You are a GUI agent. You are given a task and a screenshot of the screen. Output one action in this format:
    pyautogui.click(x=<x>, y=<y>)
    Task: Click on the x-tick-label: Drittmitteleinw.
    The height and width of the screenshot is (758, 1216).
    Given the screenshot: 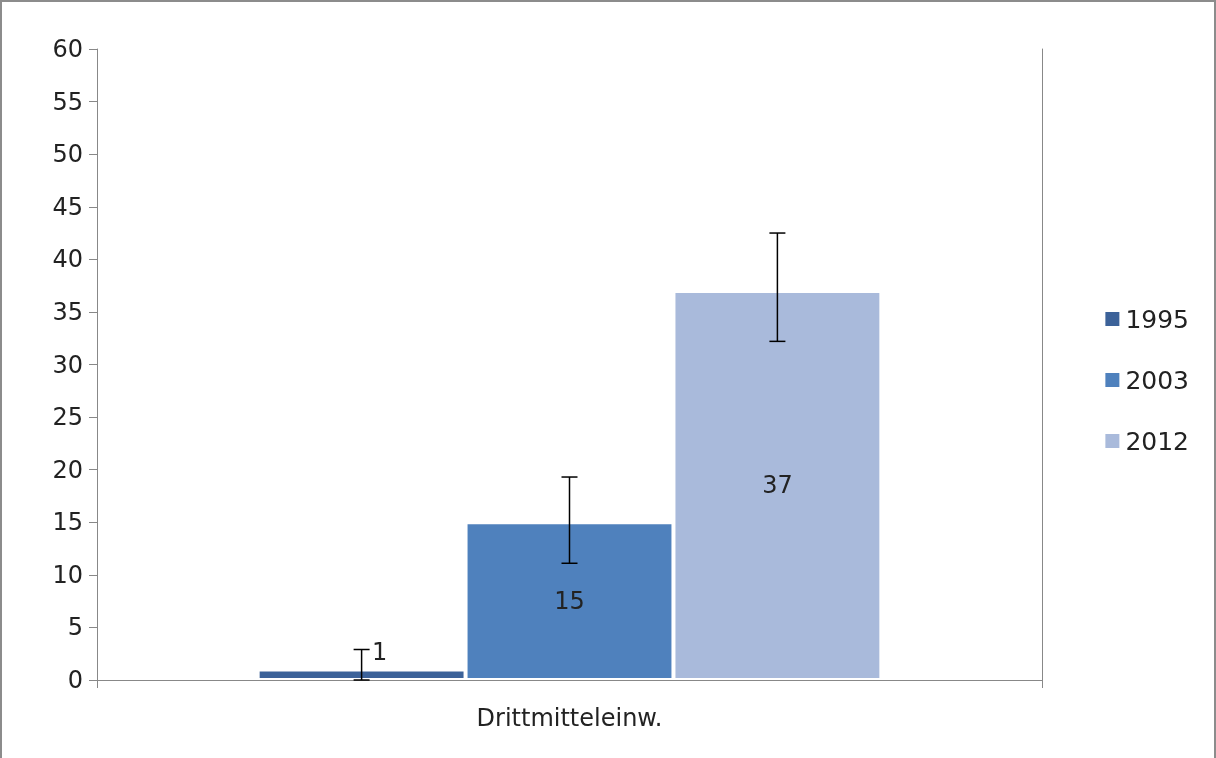 What is the action you would take?
    pyautogui.click(x=569, y=718)
    